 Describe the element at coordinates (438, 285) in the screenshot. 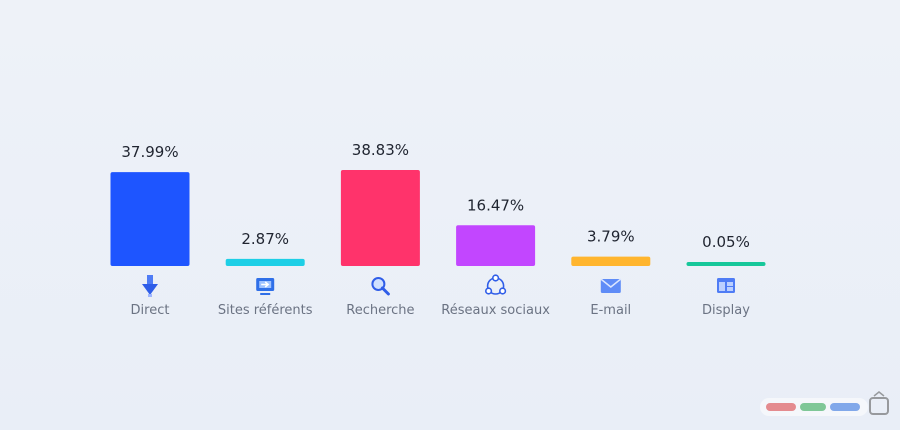

I see `category-icons-group` at that location.